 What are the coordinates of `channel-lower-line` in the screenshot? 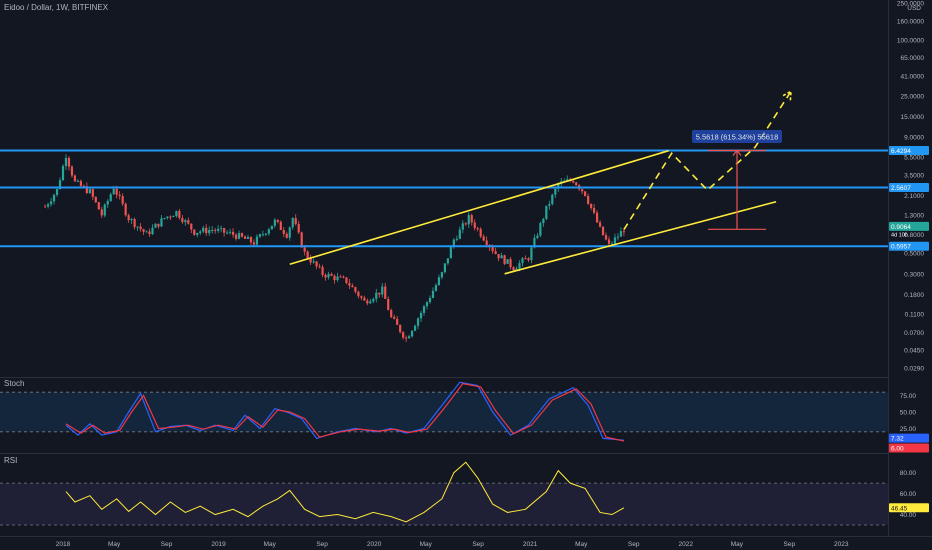 It's located at (640, 237).